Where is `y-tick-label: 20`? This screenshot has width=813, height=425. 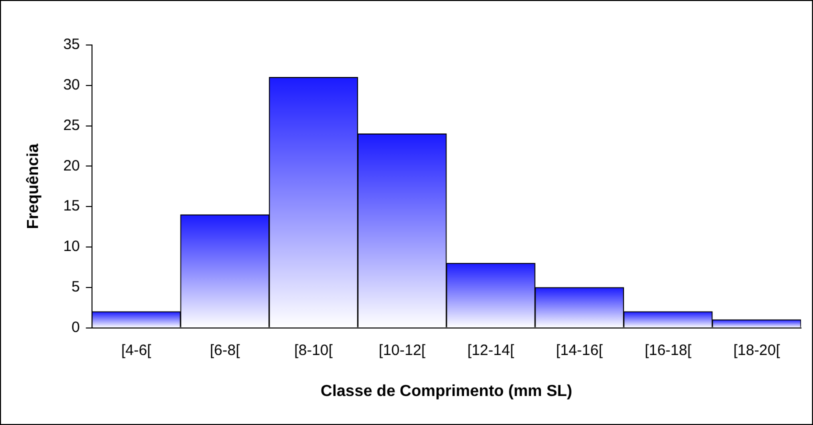
y-tick-label: 20 is located at coordinates (71, 165).